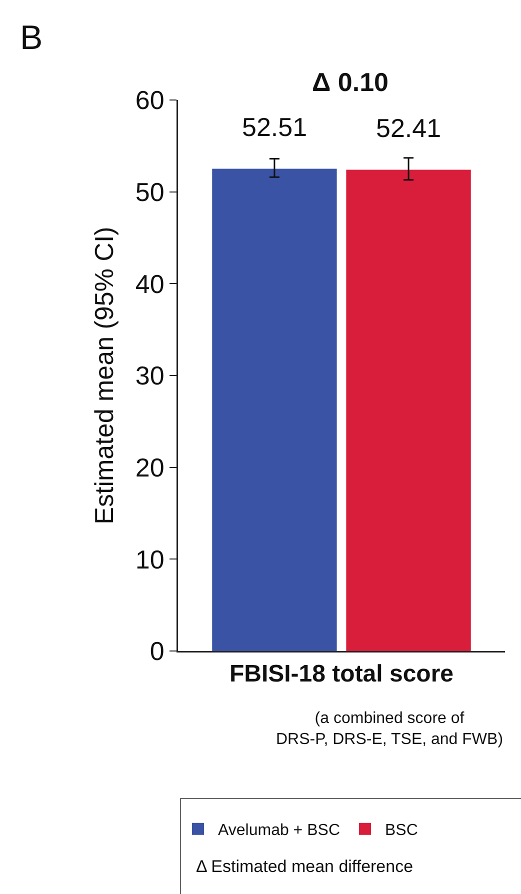 The image size is (521, 894). Describe the element at coordinates (350, 82) in the screenshot. I see `text: Δ 0.10` at that location.